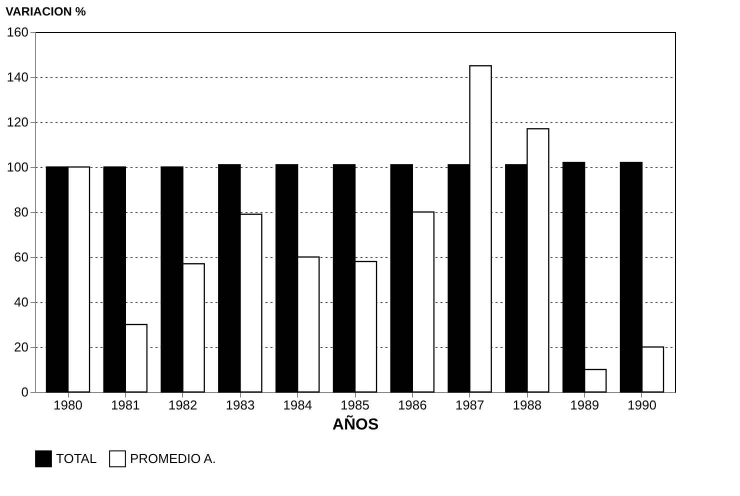 This screenshot has height=496, width=740. Describe the element at coordinates (469, 405) in the screenshot. I see `x-tick-label: 1987` at that location.